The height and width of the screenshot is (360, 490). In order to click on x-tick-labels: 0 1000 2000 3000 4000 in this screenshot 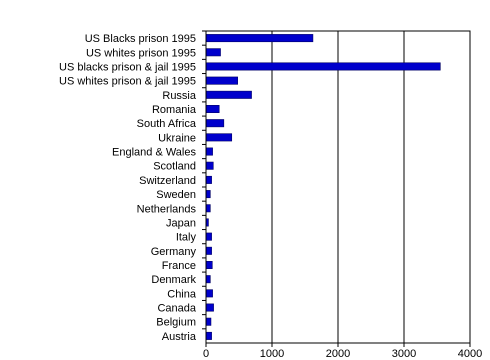, I will do `click(342, 351)`.